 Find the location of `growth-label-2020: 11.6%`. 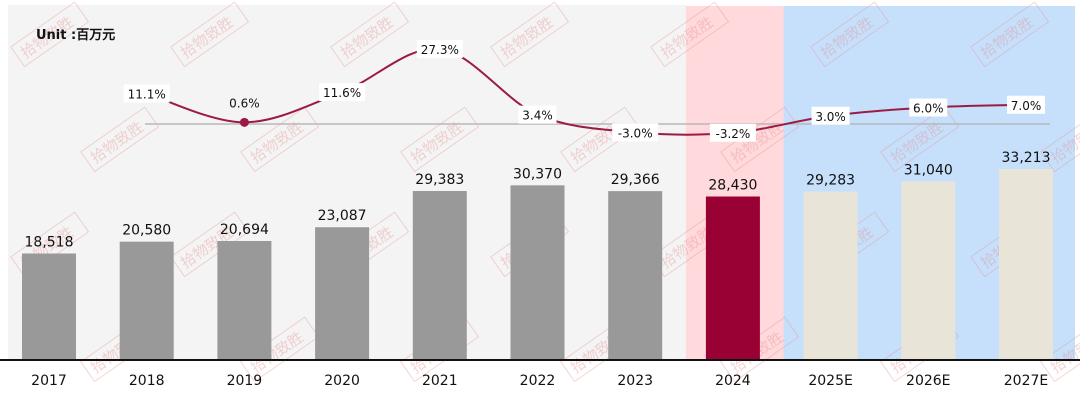

growth-label-2020: 11.6% is located at coordinates (342, 93).